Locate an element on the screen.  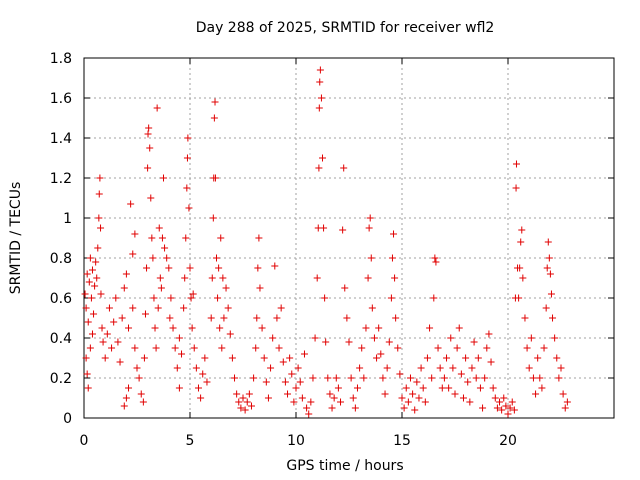
x-tick-label: 15 is located at coordinates (402, 441).